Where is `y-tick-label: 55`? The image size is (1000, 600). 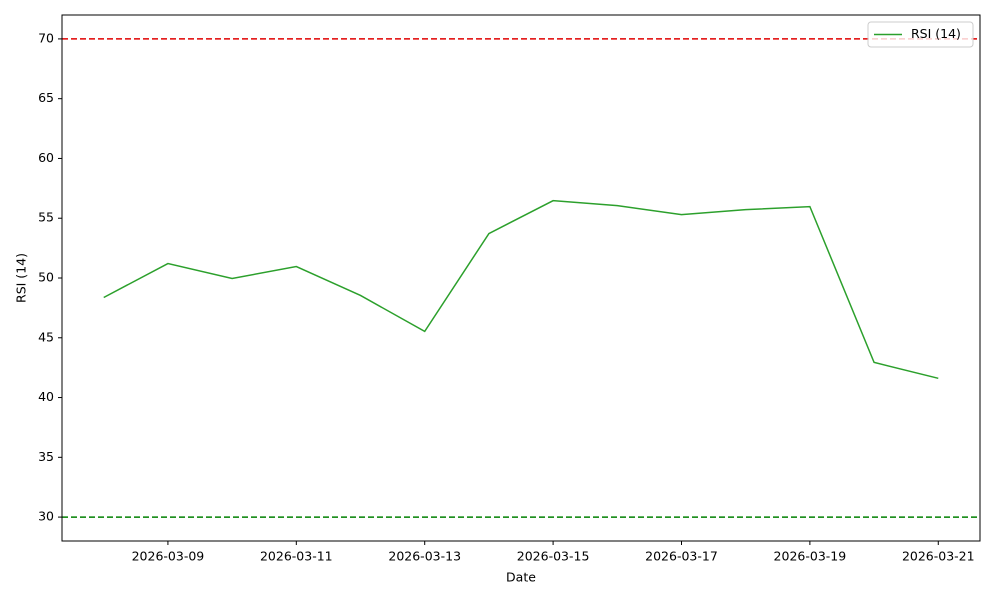 y-tick-label: 55 is located at coordinates (46, 217).